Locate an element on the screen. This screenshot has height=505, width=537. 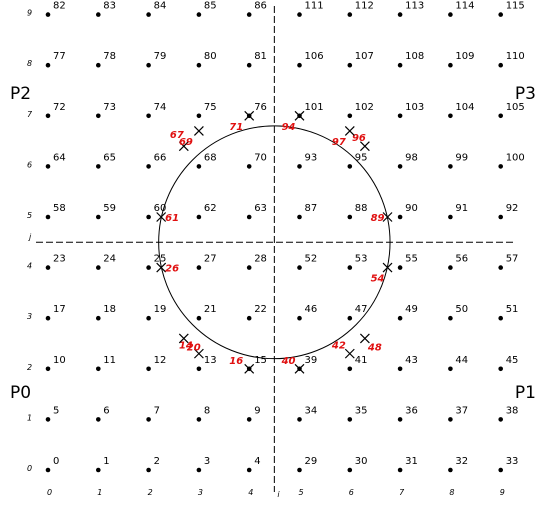
grid-node: 45 is located at coordinates (508, 363).